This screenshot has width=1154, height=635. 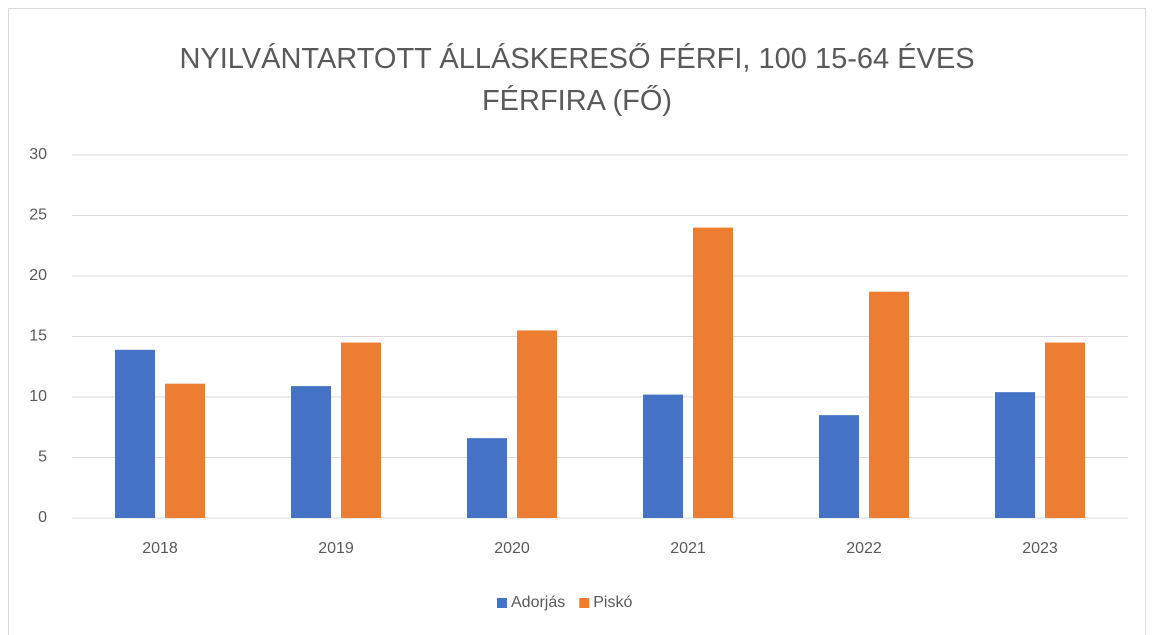 I want to click on y-tick-label: 15, so click(x=38, y=336).